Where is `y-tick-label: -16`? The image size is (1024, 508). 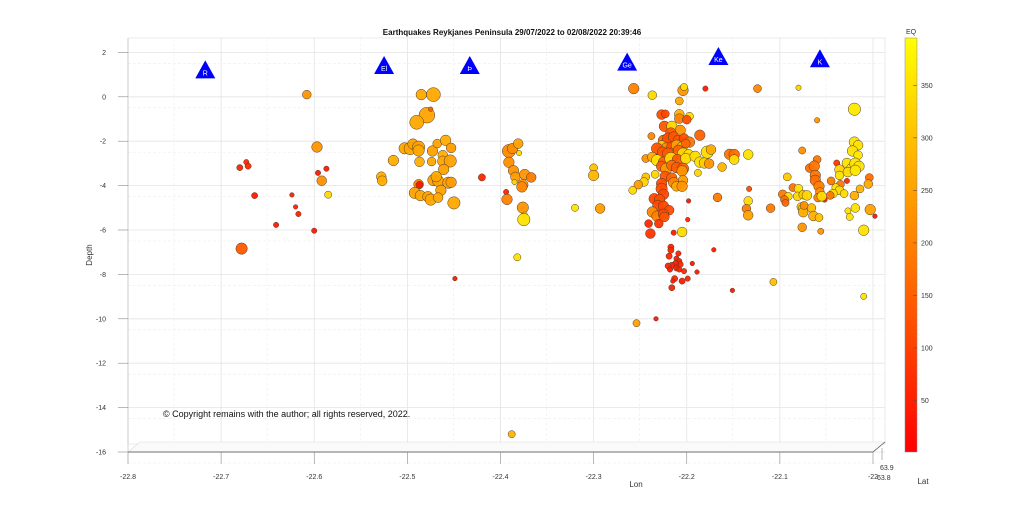 y-tick-label: -16 is located at coordinates (101, 453).